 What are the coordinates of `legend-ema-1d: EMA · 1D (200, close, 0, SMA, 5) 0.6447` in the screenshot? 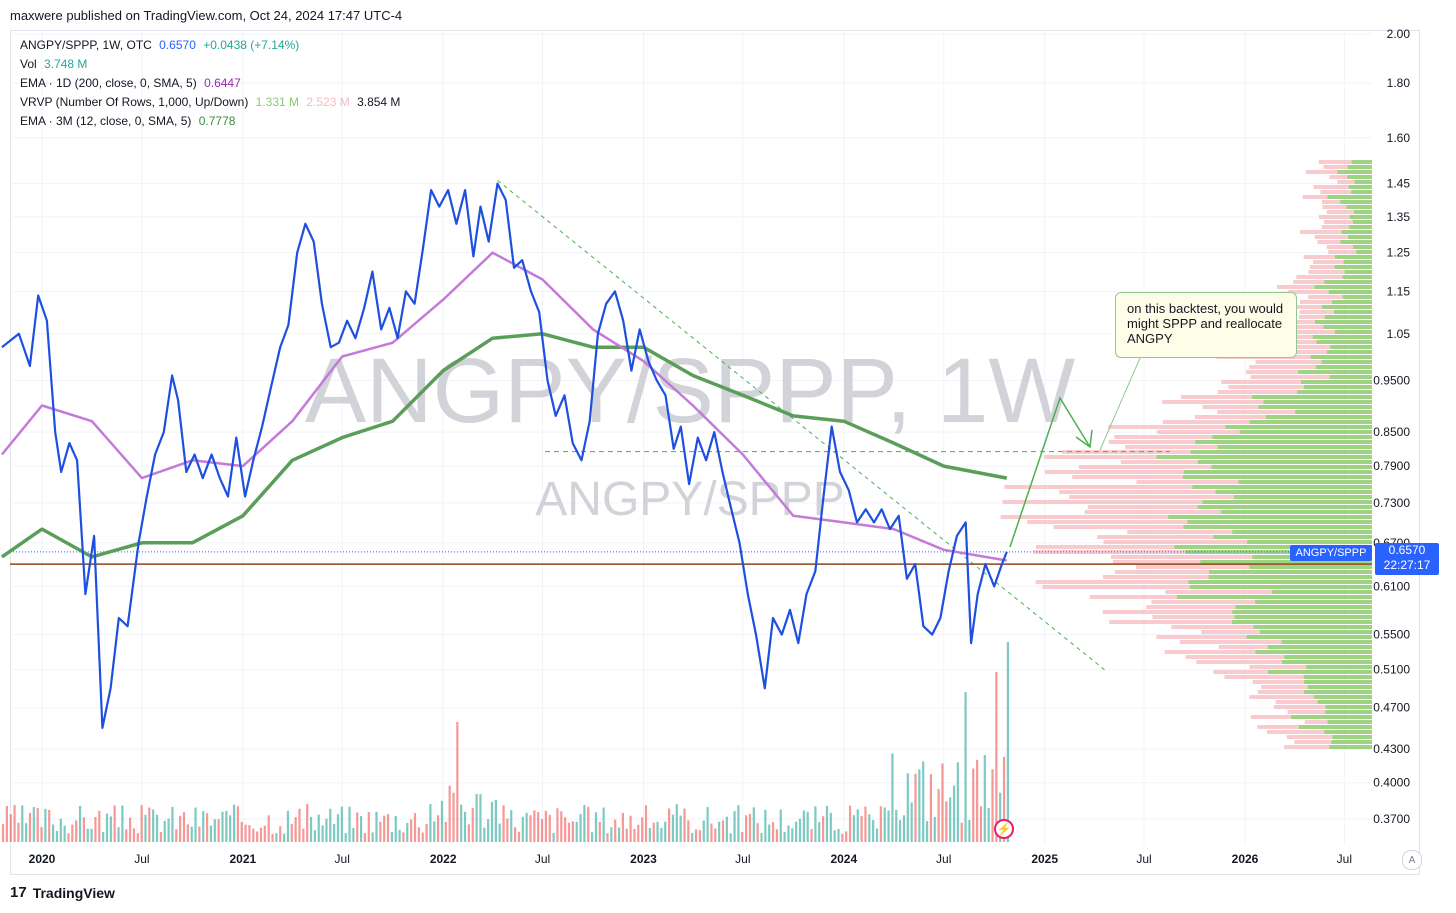 It's located at (130, 83).